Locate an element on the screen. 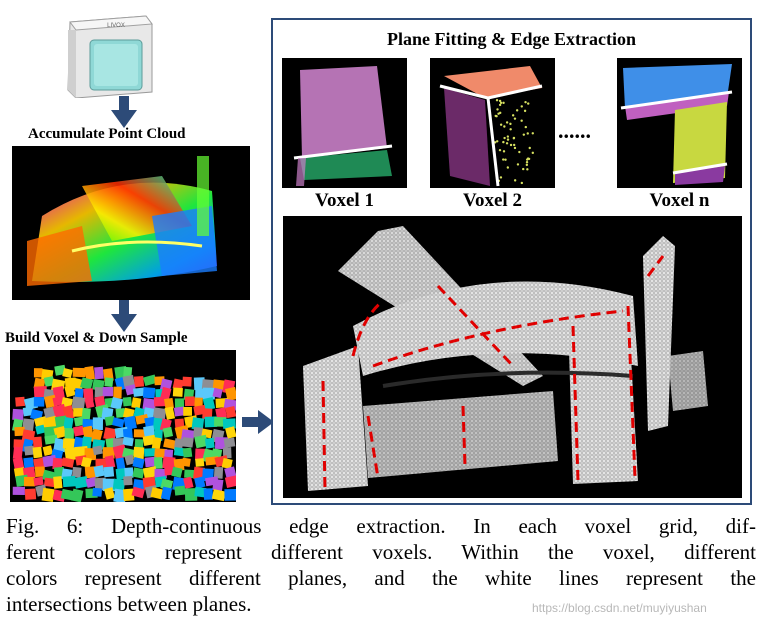  voxel-downsample-image is located at coordinates (123, 426).